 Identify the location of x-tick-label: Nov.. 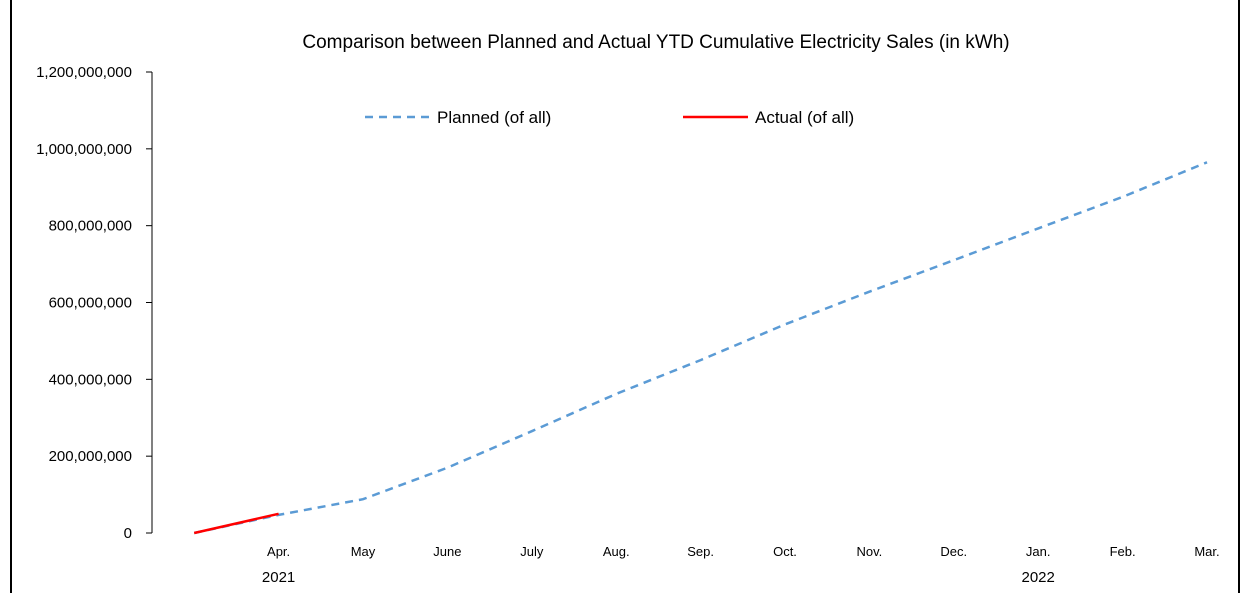
(870, 551).